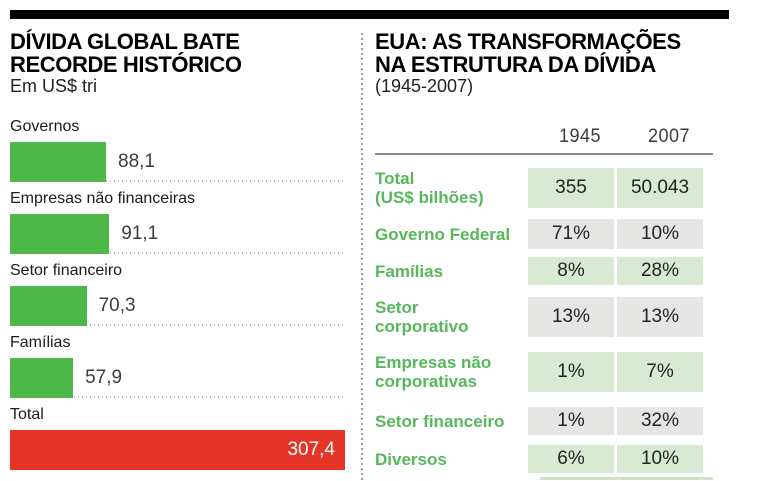  I want to click on table-row-empresas-nao-corporativas: Empresas não corporativas 1% 7%, so click(544, 372).